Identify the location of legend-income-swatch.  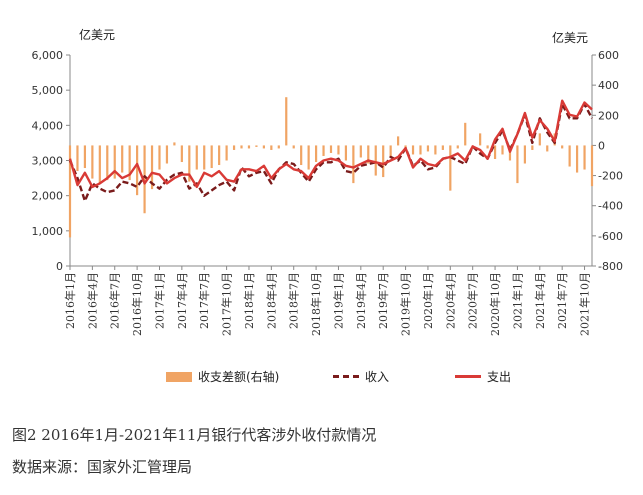
(346, 376).